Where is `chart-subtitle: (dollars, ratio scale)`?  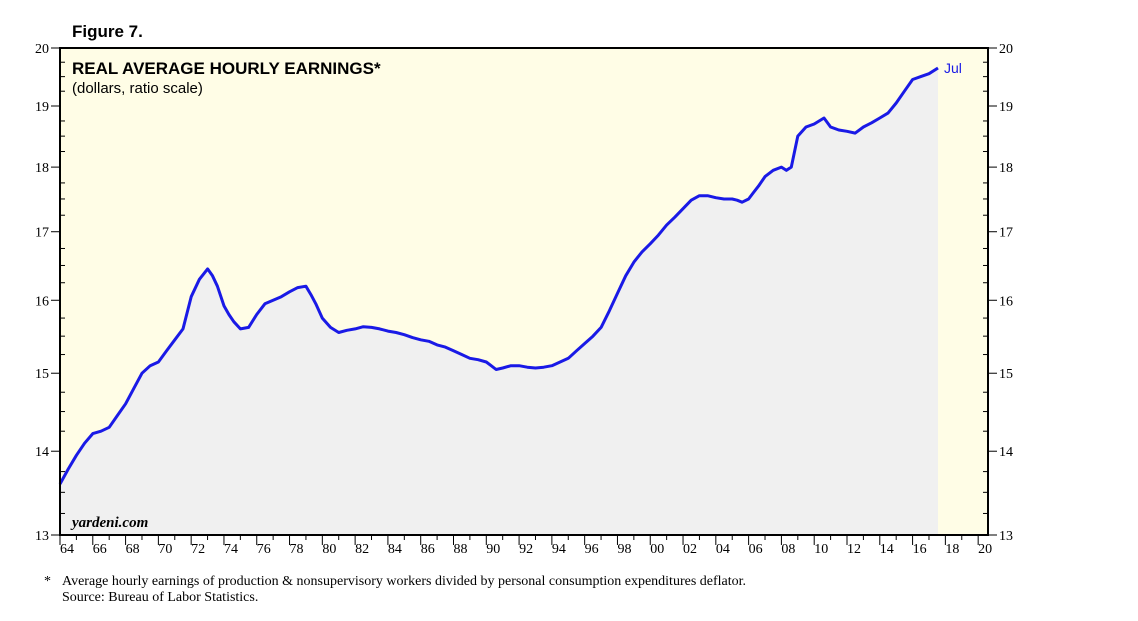 chart-subtitle: (dollars, ratio scale) is located at coordinates (137, 88).